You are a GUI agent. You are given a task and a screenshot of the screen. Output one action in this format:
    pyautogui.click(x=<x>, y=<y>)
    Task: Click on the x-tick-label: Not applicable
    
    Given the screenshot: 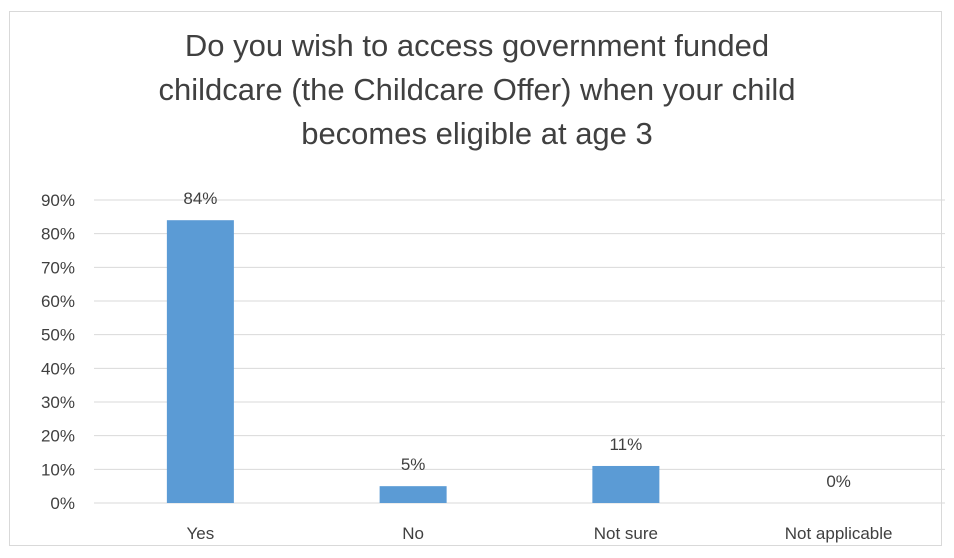 What is the action you would take?
    pyautogui.click(x=839, y=533)
    